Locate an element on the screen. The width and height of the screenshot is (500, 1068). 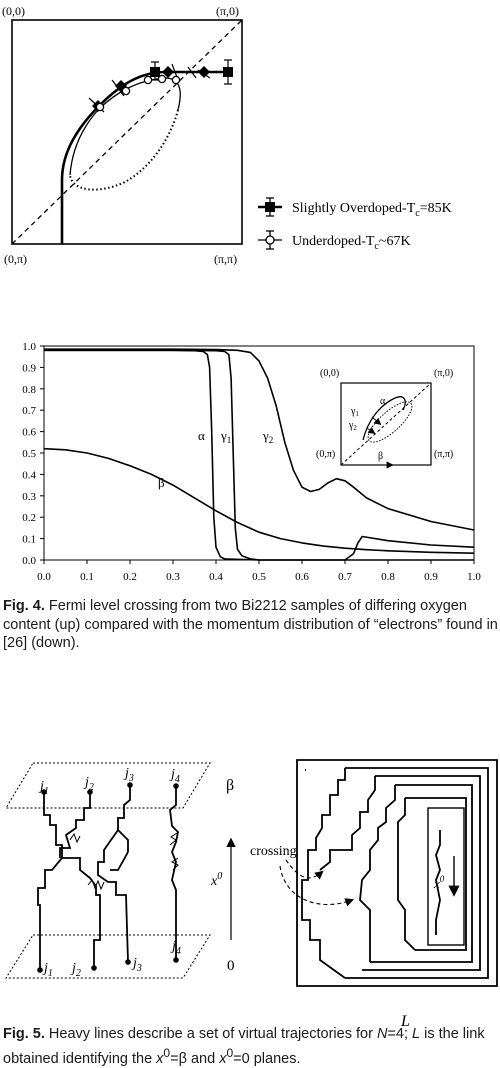
x-tick-label: 0.6 is located at coordinates (302, 577).